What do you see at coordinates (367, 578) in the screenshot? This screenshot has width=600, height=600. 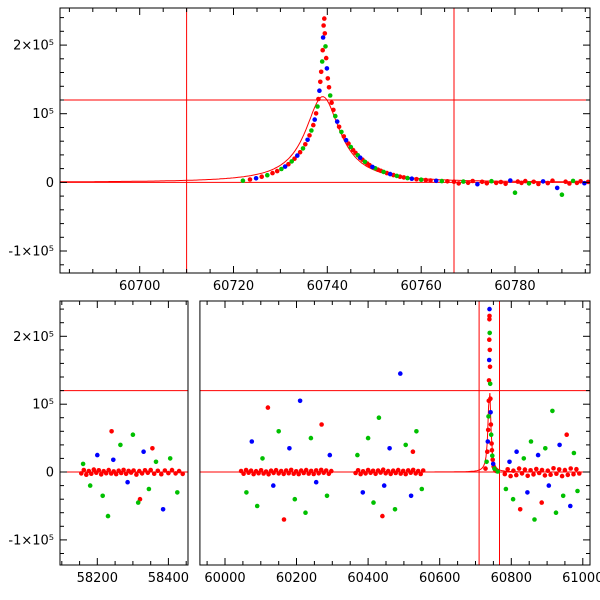 I see `x-tick-label: 60400` at bounding box center [367, 578].